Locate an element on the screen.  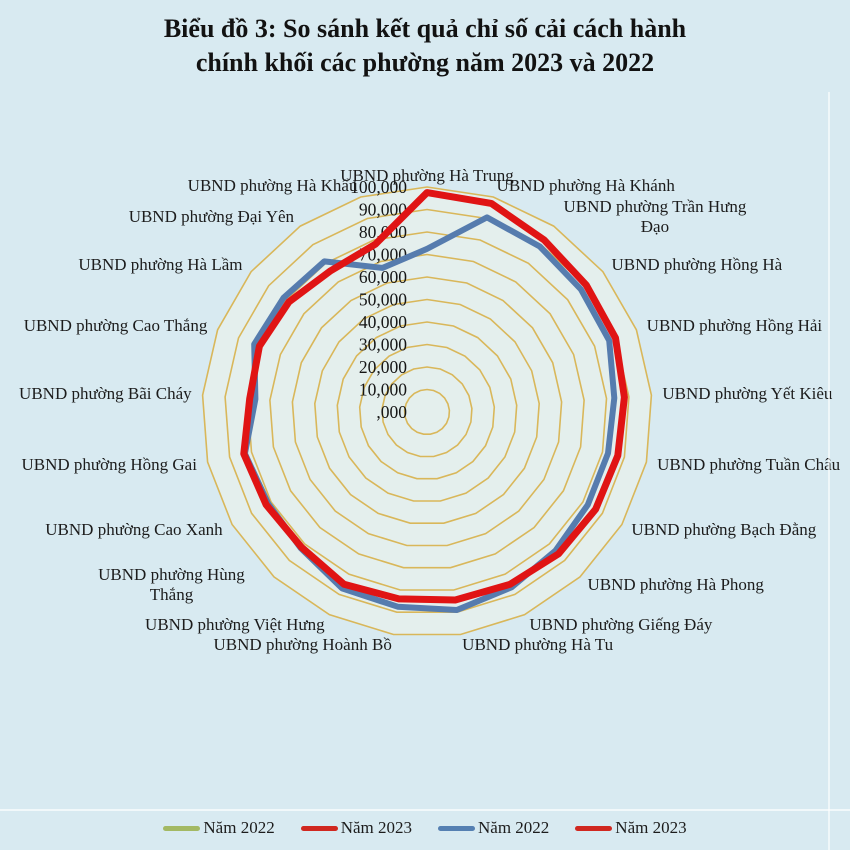
radial-tick-label: 90,000 is located at coordinates (383, 209).